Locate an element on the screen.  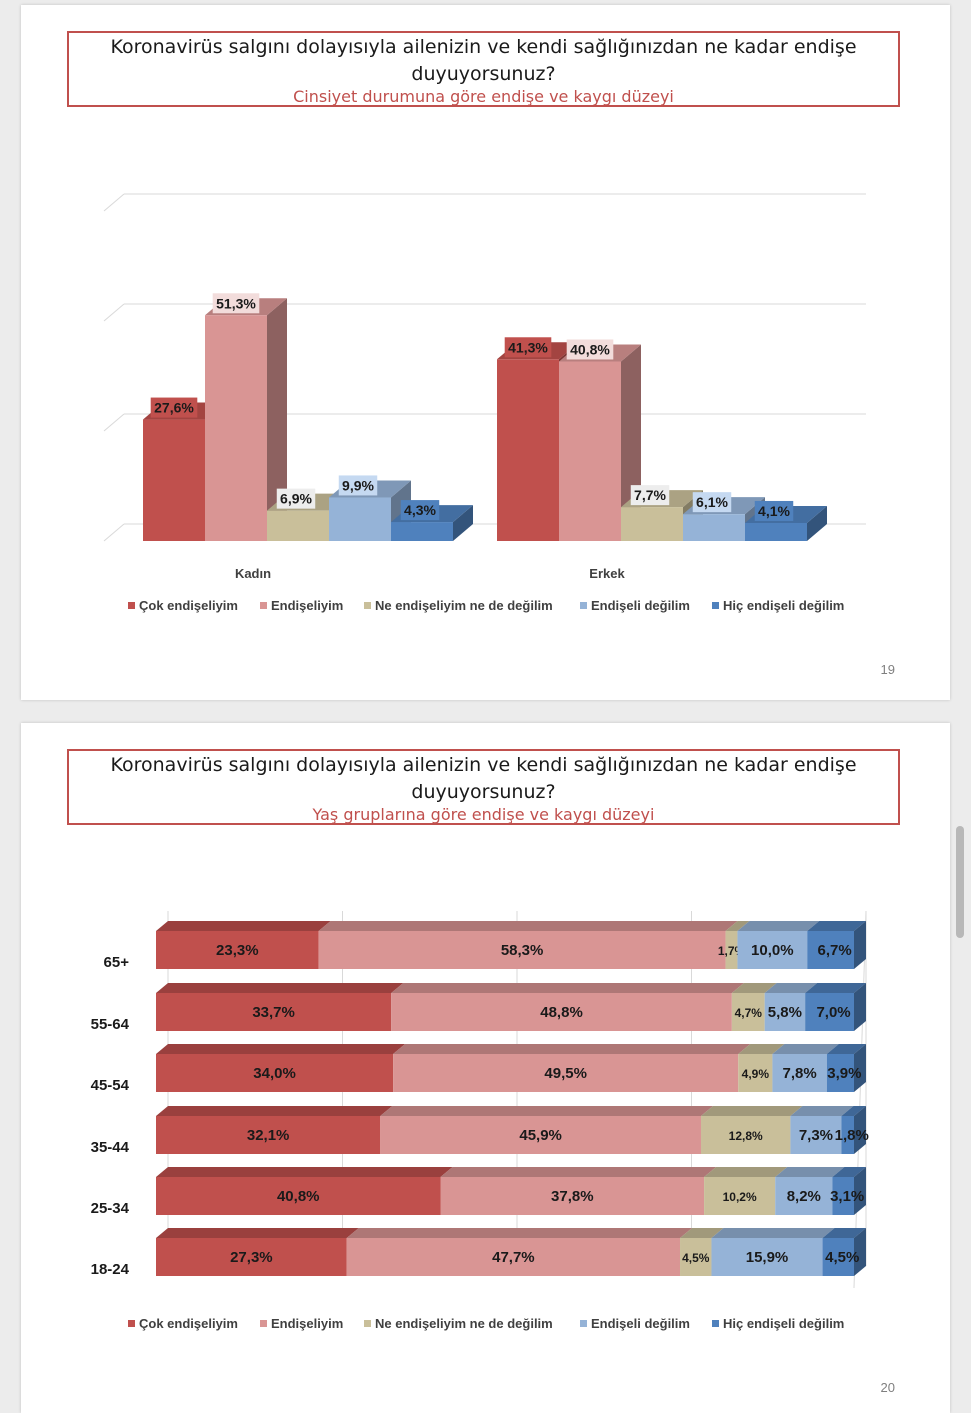
data-label: 1,8% is located at coordinates (852, 1135).